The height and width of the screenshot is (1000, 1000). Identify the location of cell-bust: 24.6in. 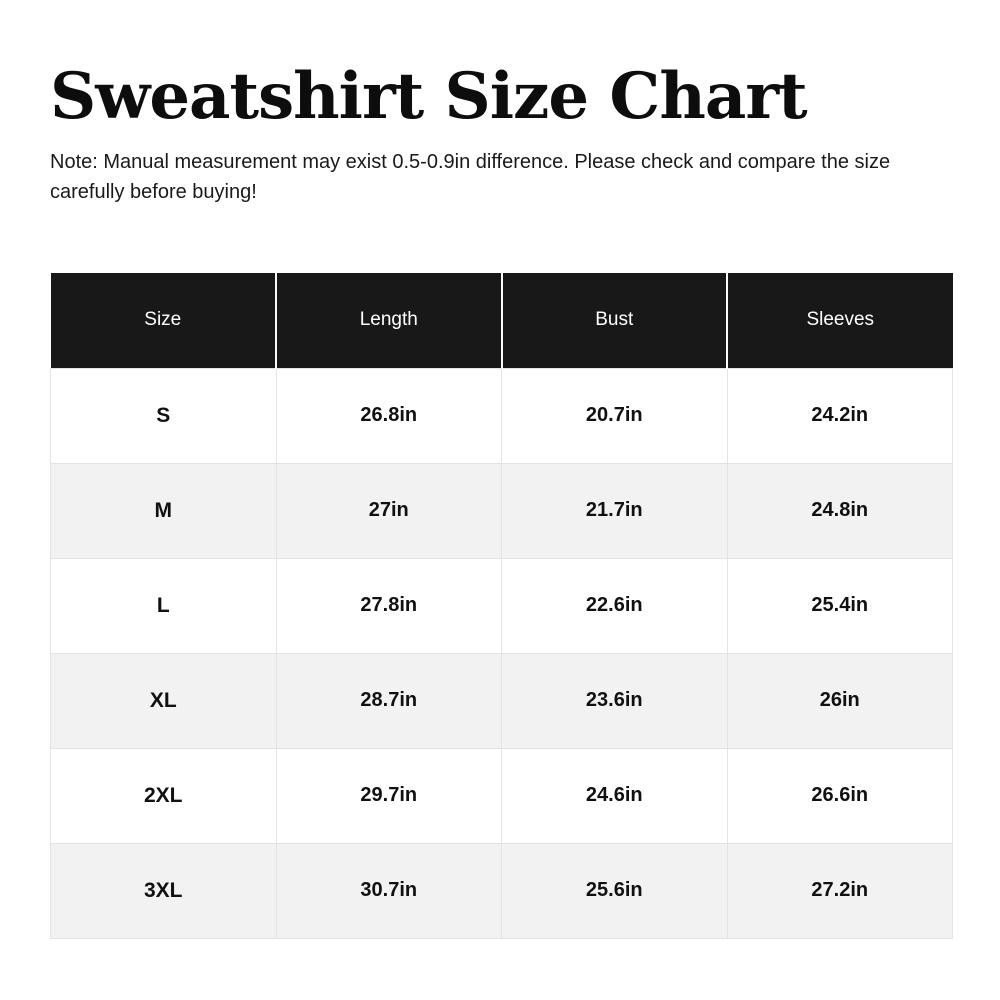
(614, 795).